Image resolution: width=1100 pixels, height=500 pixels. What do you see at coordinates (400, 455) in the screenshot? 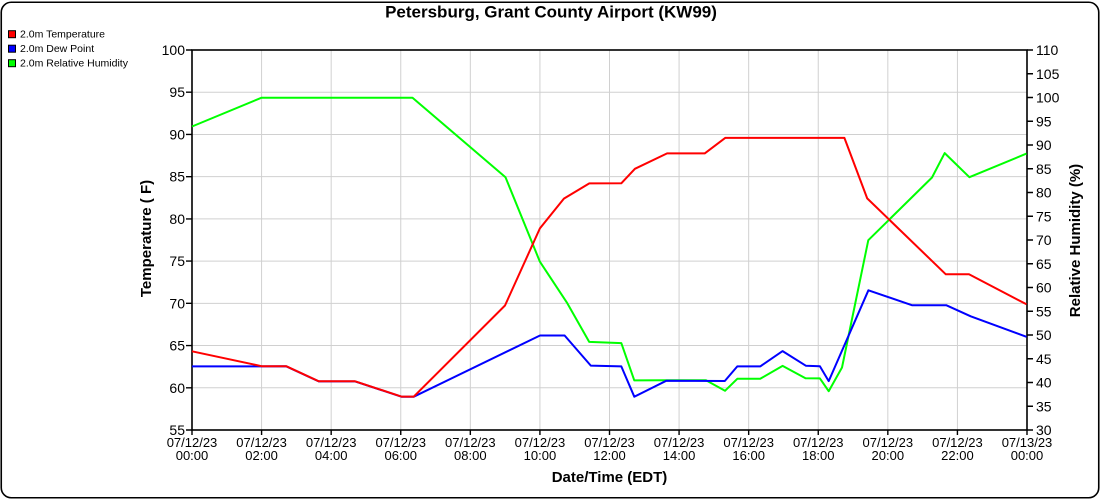
I see `svg-text: 06:00` at bounding box center [400, 455].